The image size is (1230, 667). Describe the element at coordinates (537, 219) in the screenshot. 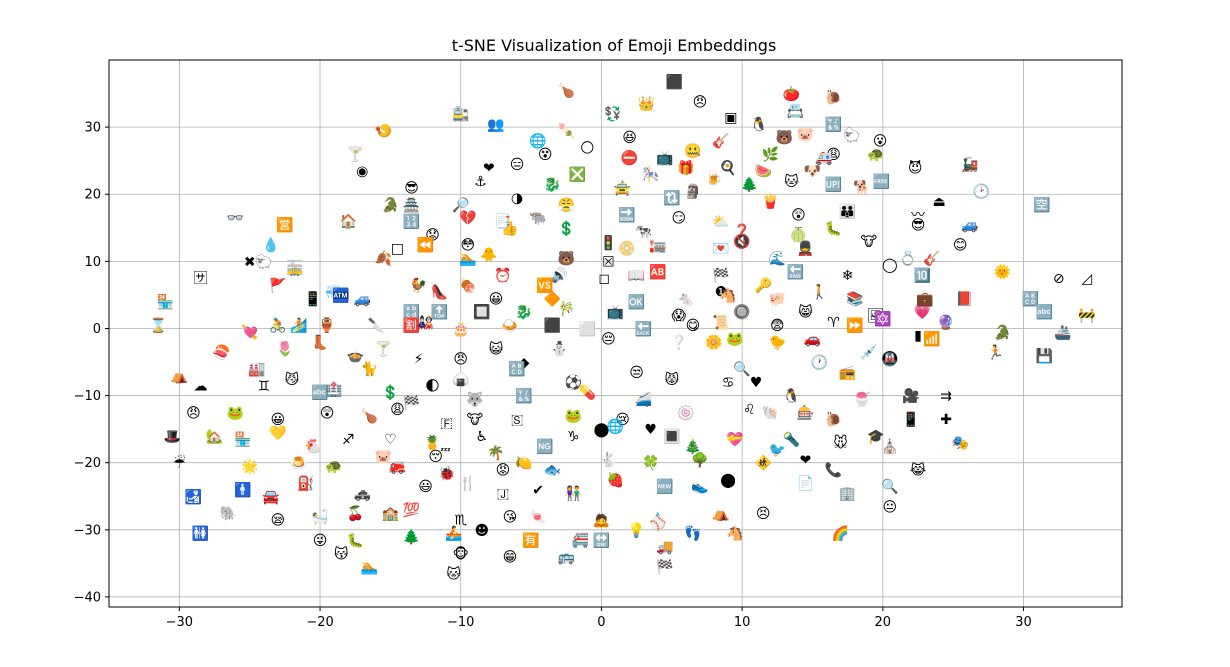

I see `emoji-point: 🐃` at that location.